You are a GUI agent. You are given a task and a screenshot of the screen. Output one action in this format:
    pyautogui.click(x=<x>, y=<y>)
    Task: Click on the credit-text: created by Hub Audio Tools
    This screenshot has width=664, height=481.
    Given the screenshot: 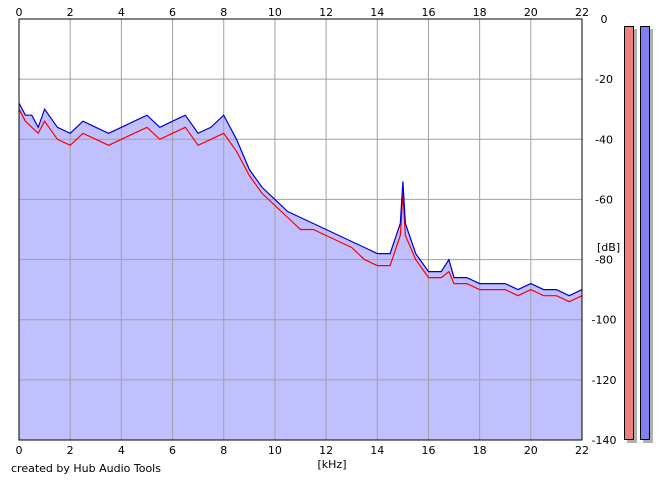 What is the action you would take?
    pyautogui.click(x=86, y=468)
    